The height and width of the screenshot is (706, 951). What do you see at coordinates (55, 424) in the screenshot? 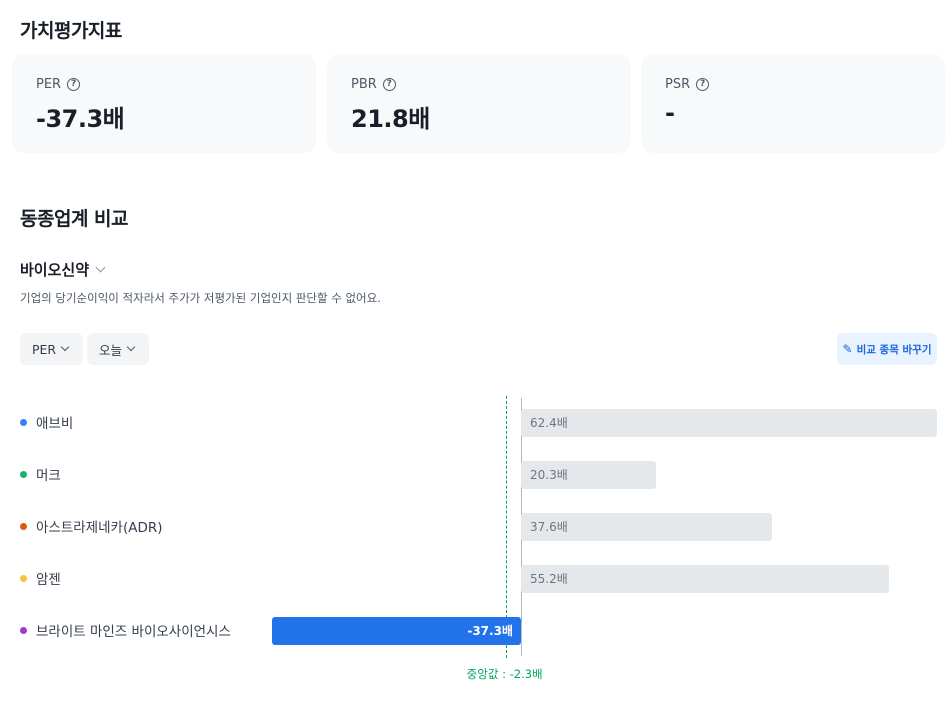
I see `company-name: 애브비` at bounding box center [55, 424].